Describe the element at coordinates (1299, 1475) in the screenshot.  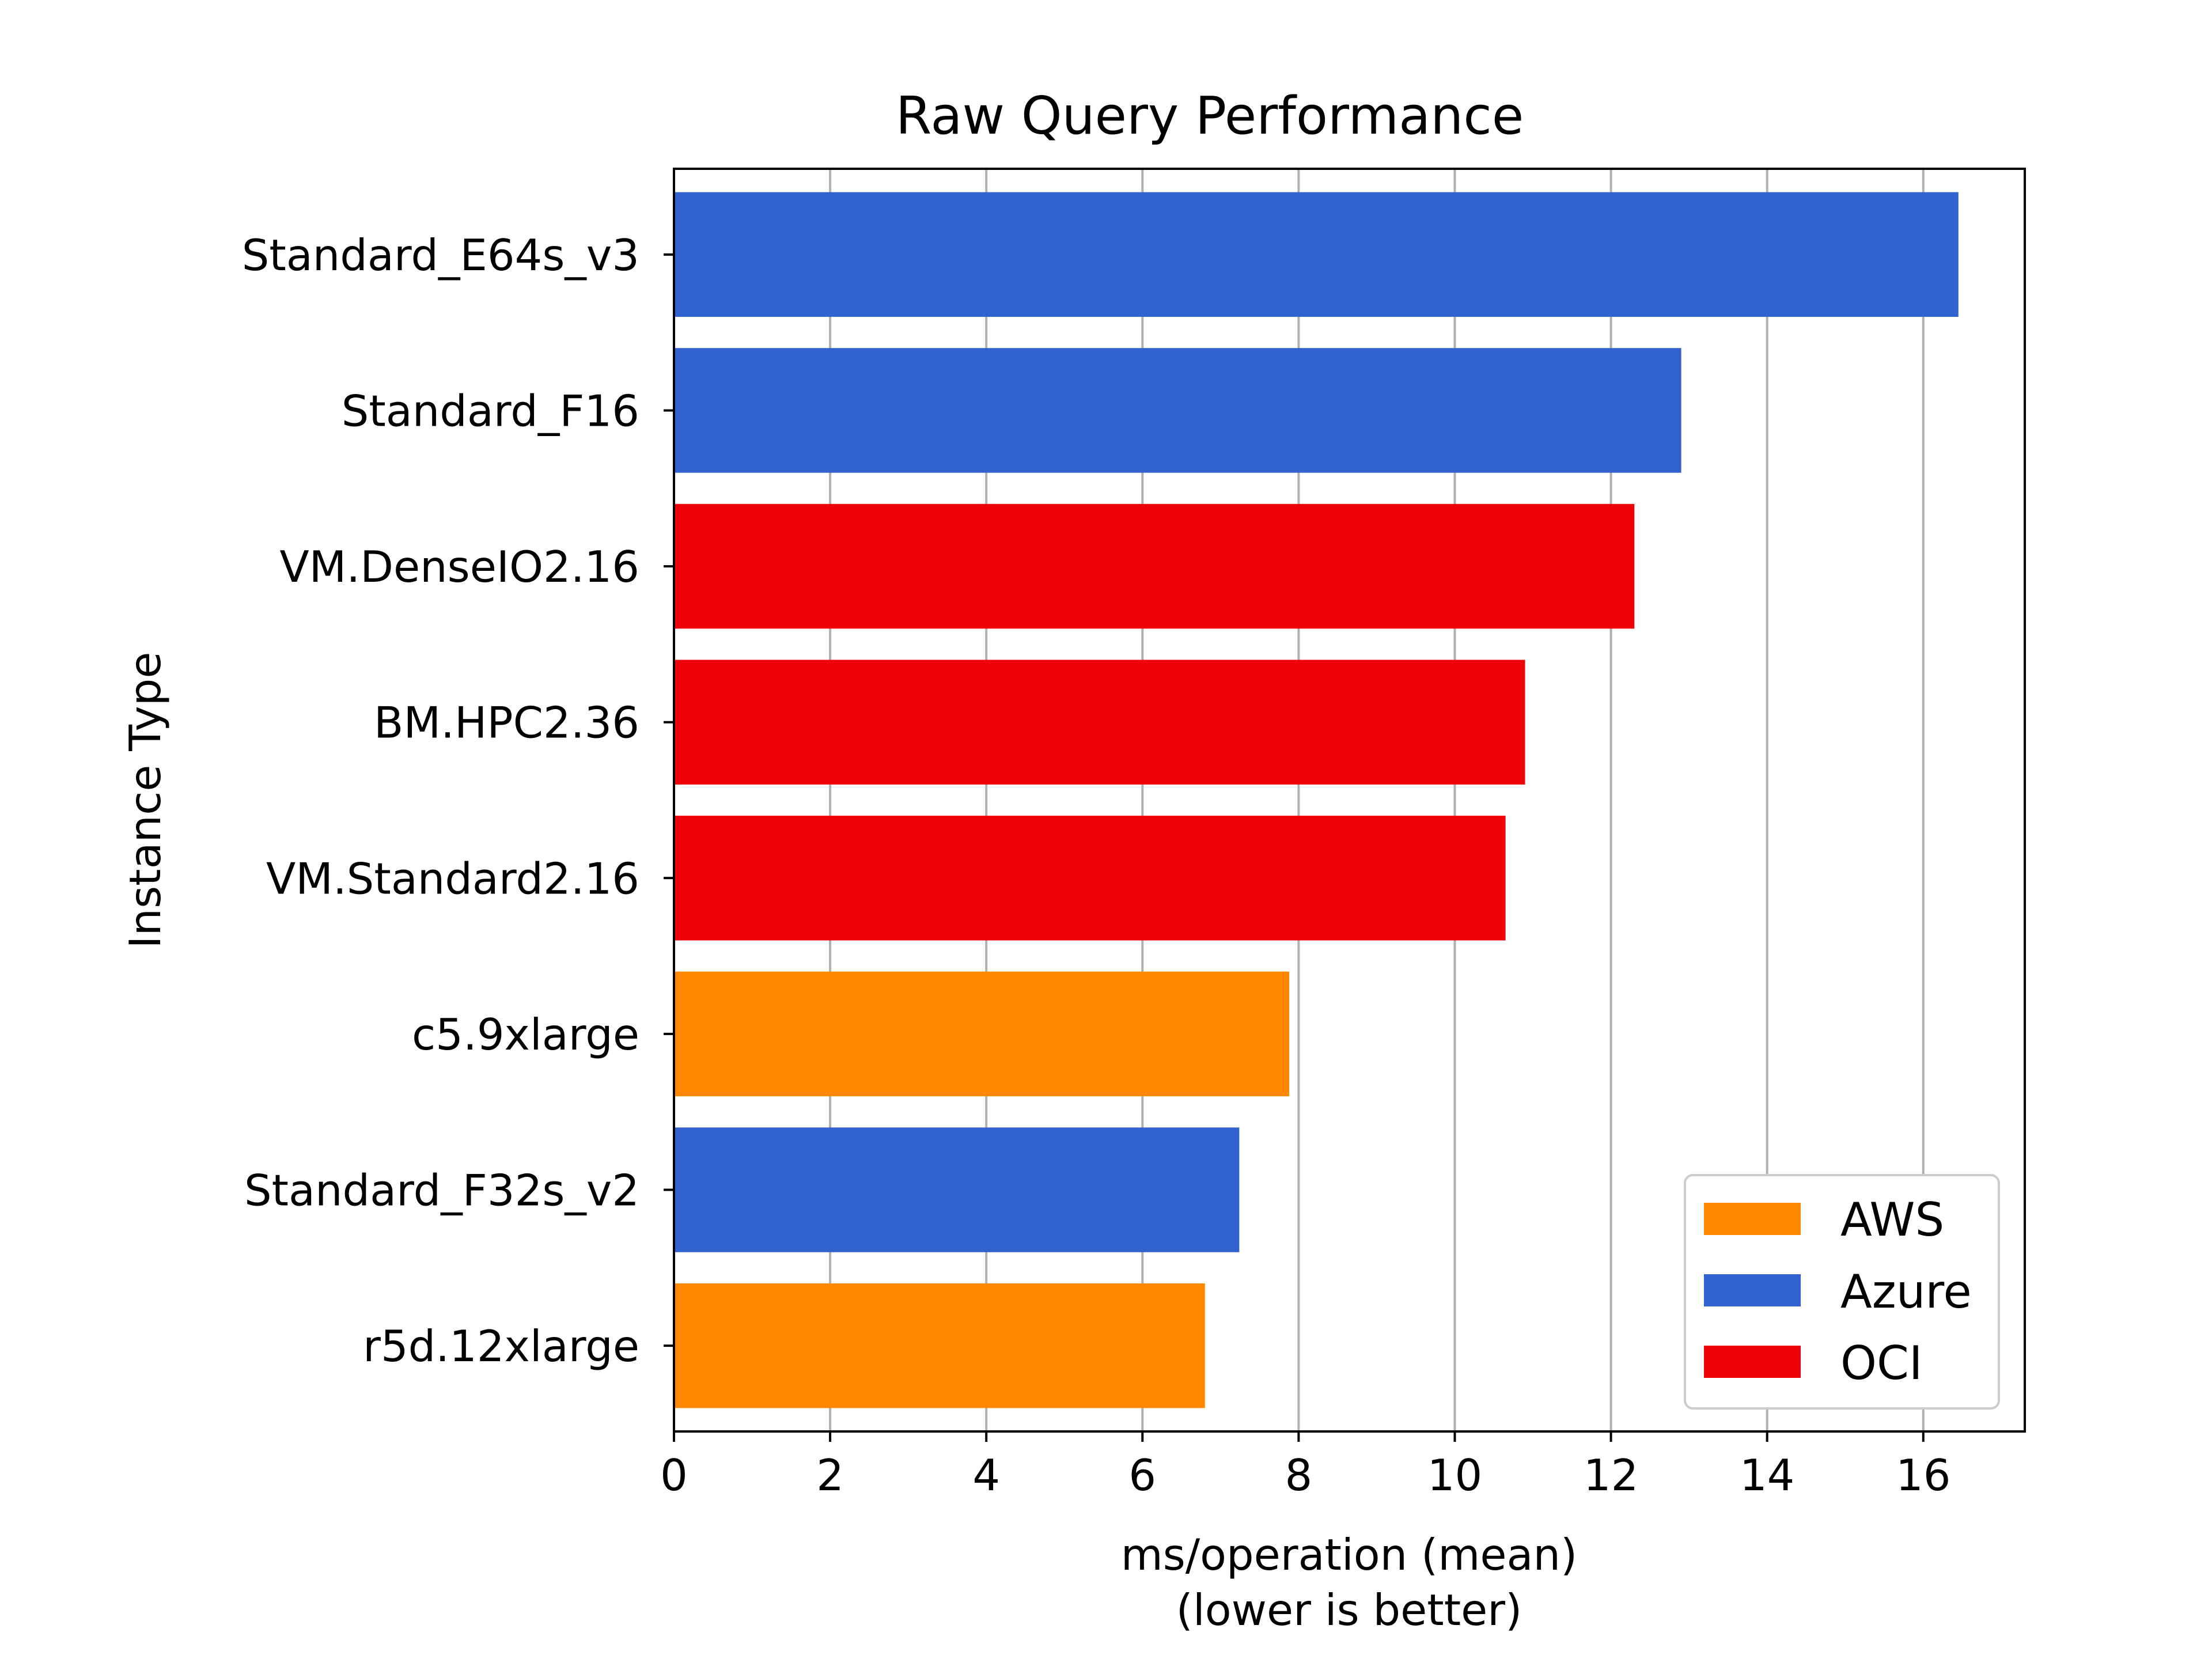
I see `x-tick-label: 8` at that location.